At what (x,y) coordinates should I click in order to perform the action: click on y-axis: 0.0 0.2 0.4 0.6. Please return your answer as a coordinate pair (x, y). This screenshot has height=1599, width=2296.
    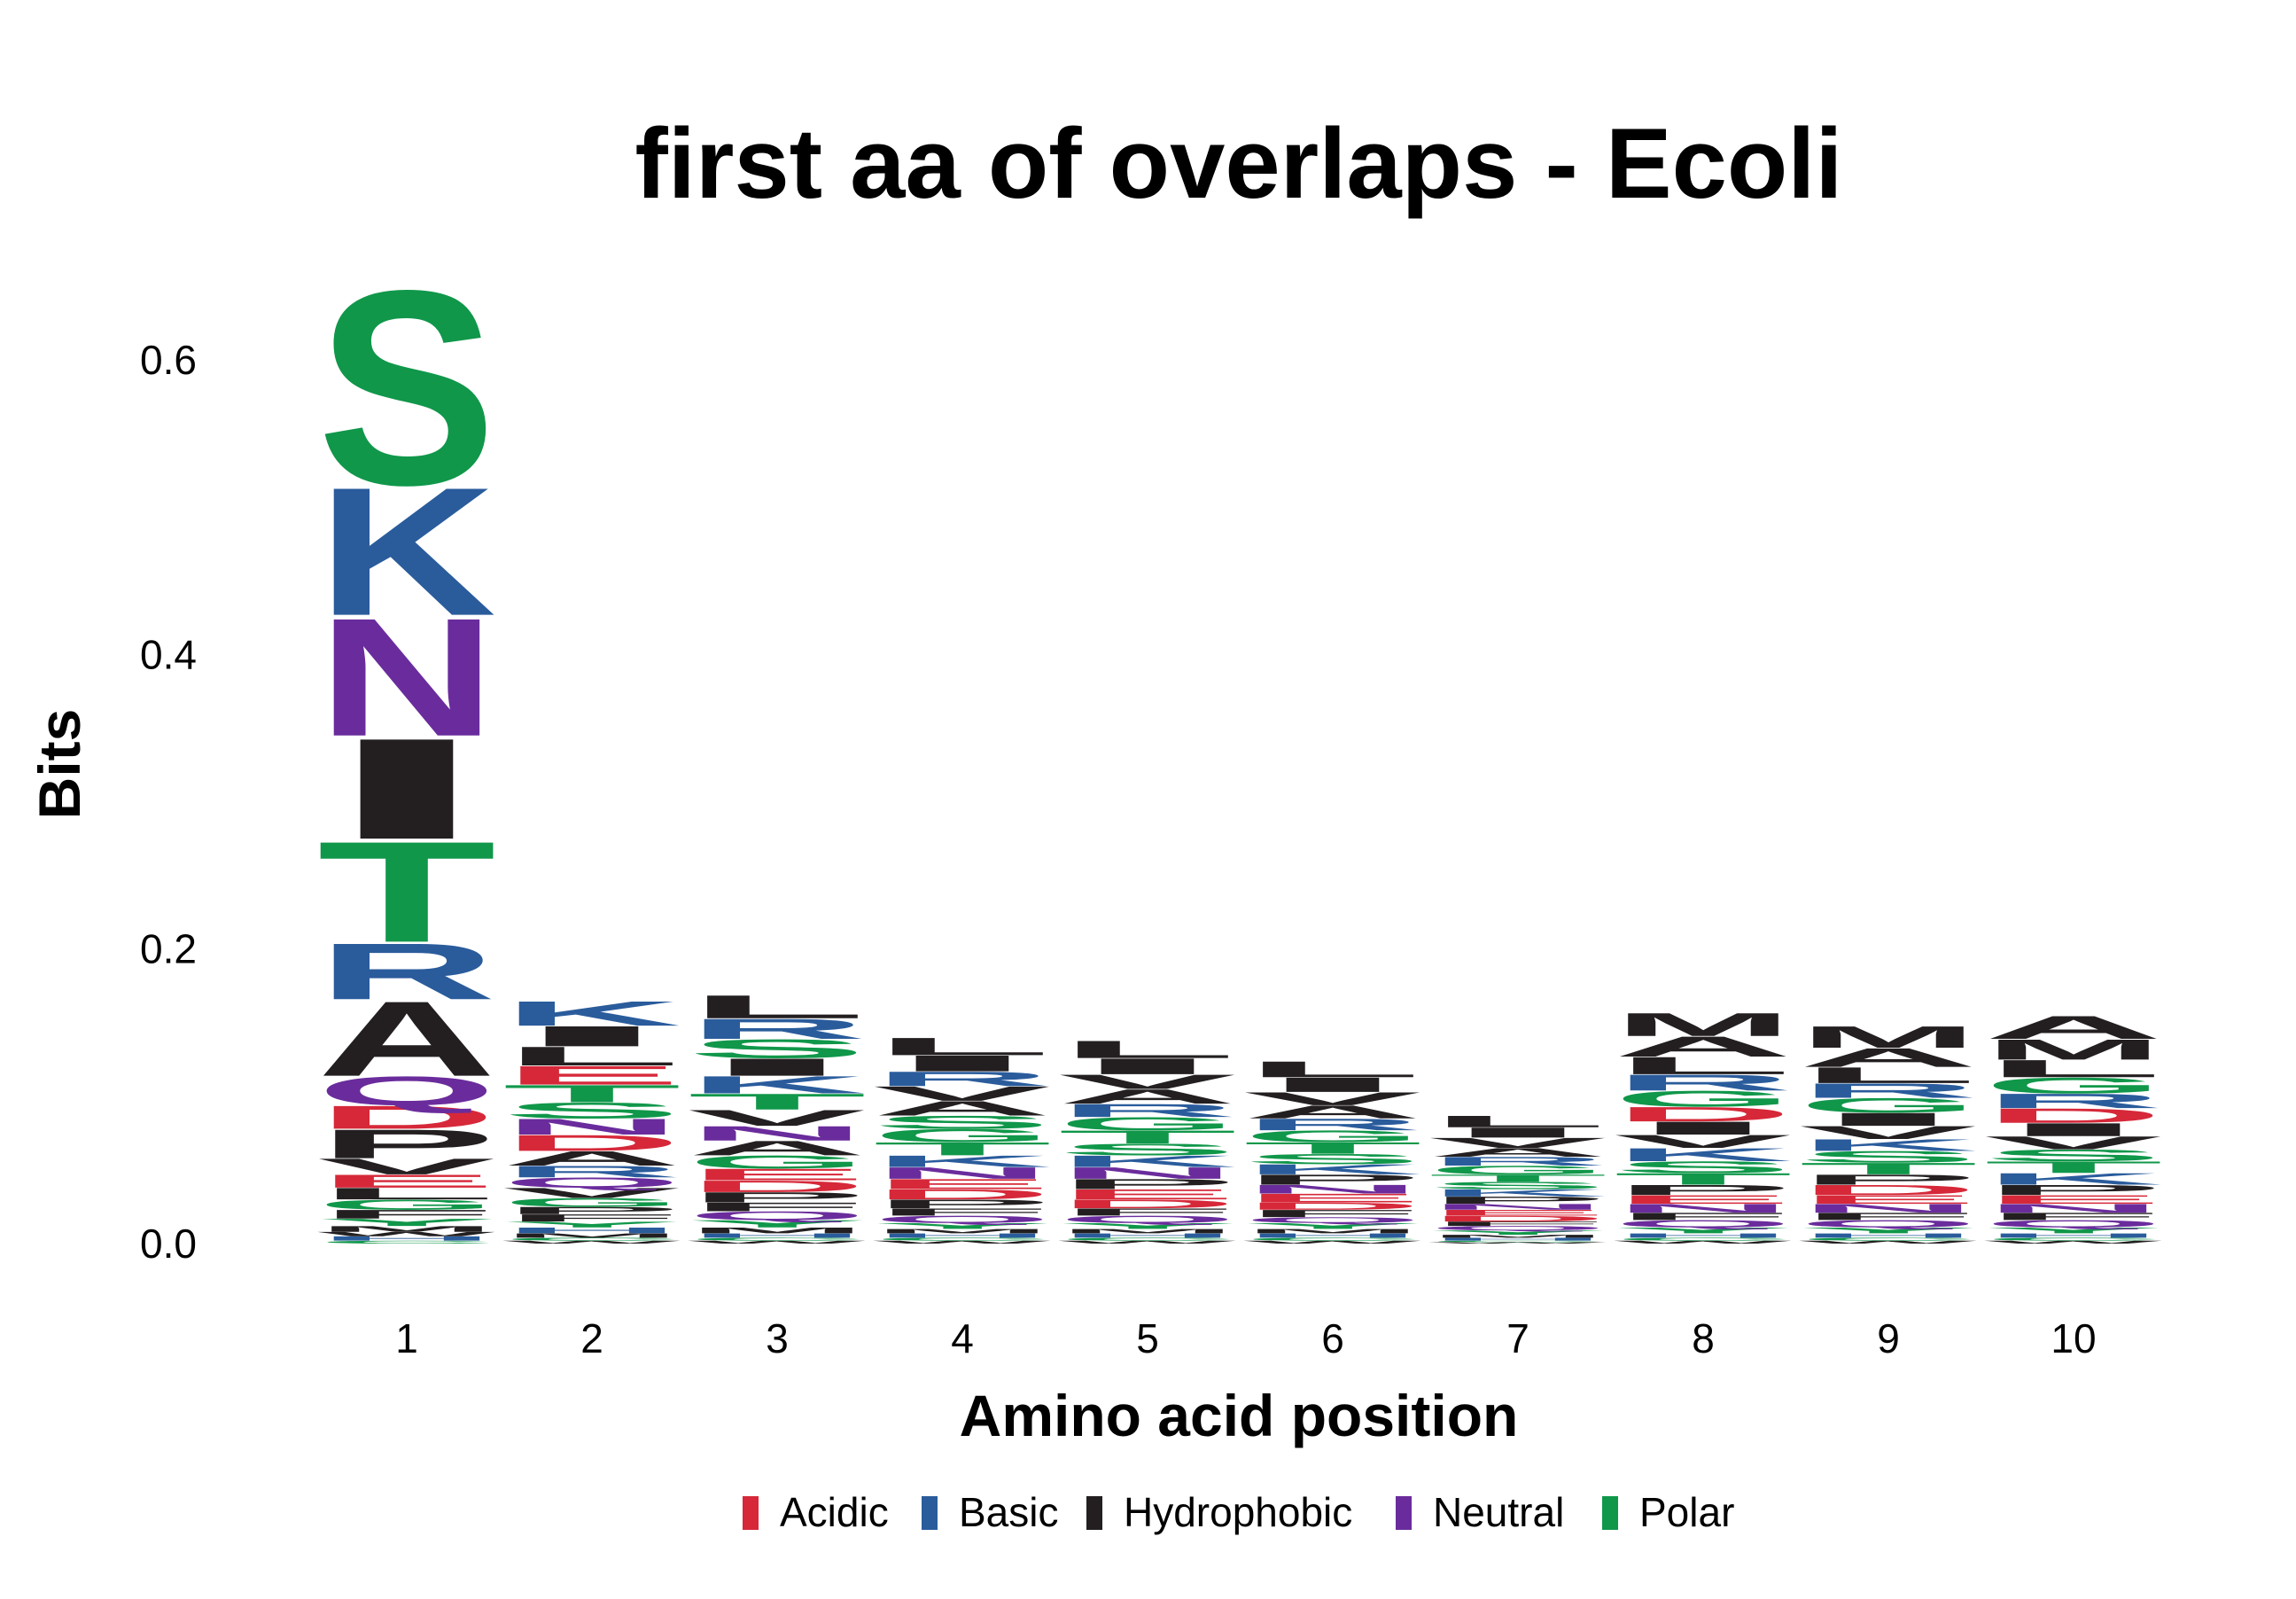
    Looking at the image, I should click on (168, 802).